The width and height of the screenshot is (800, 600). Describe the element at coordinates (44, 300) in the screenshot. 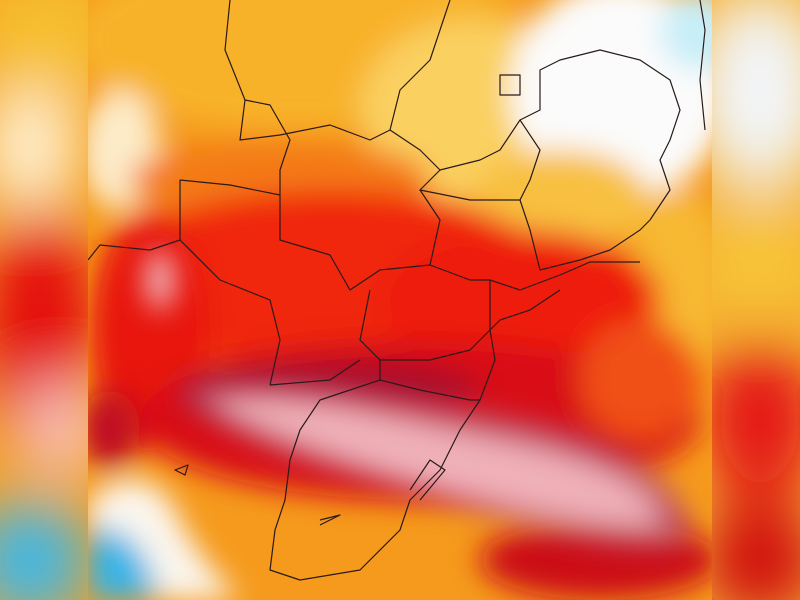

I see `left-blur-panel` at that location.